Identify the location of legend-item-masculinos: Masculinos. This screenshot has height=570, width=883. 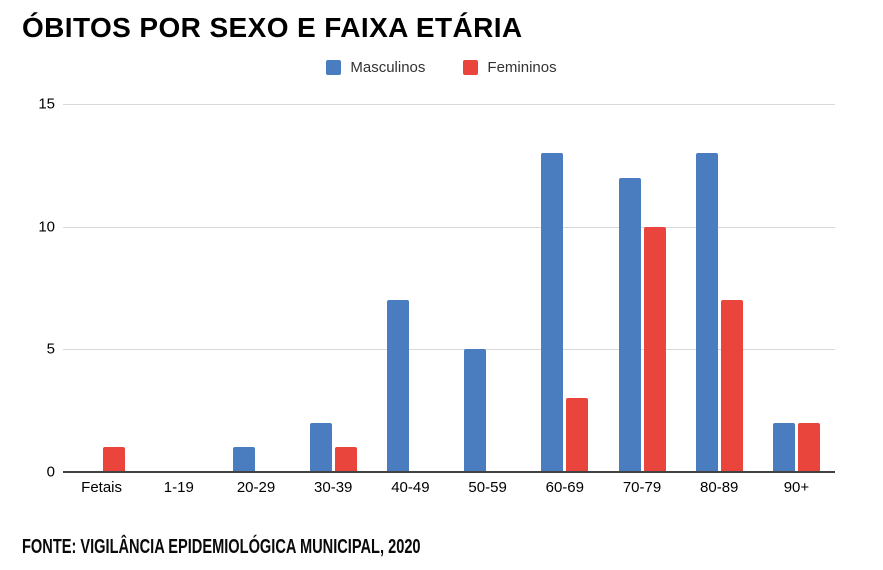
(375, 67).